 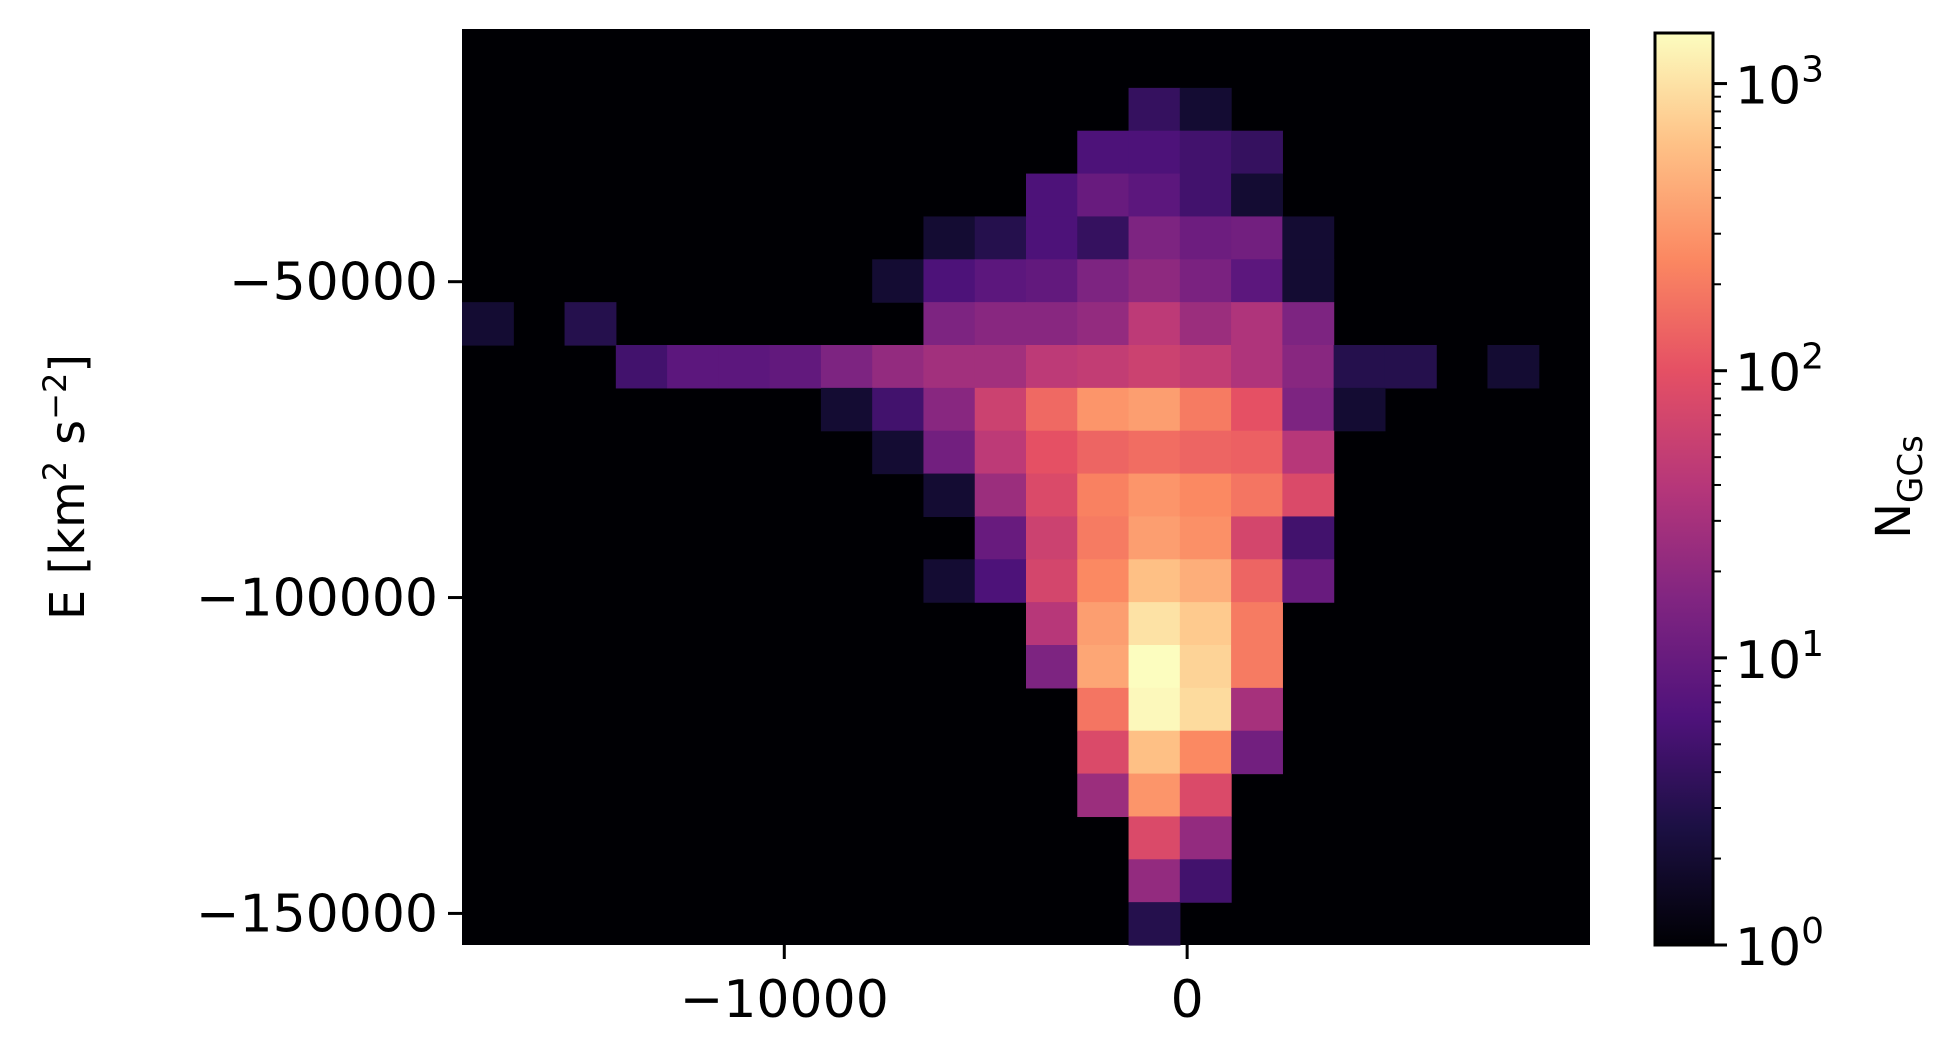 What do you see at coordinates (333, 283) in the screenshot?
I see `y-tick-label: −50000` at bounding box center [333, 283].